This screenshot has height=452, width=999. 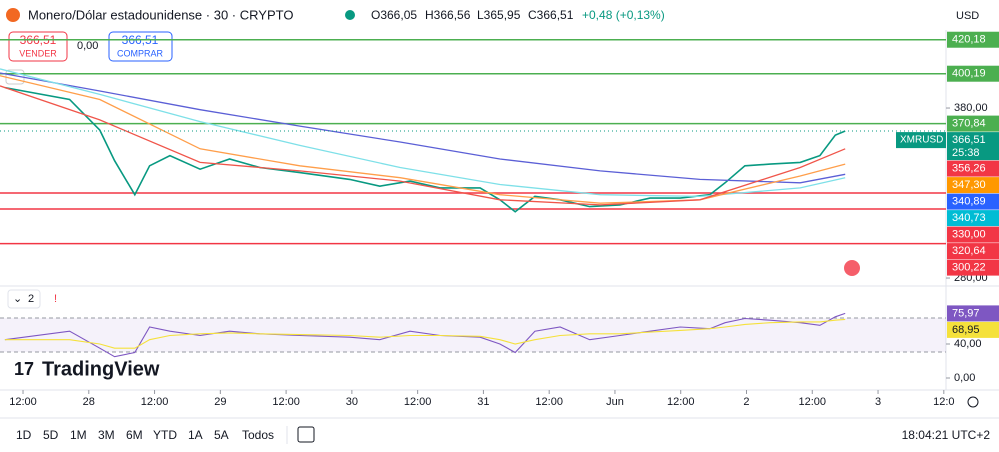 What do you see at coordinates (499, 15) in the screenshot?
I see `ohlc-low: L365,95` at bounding box center [499, 15].